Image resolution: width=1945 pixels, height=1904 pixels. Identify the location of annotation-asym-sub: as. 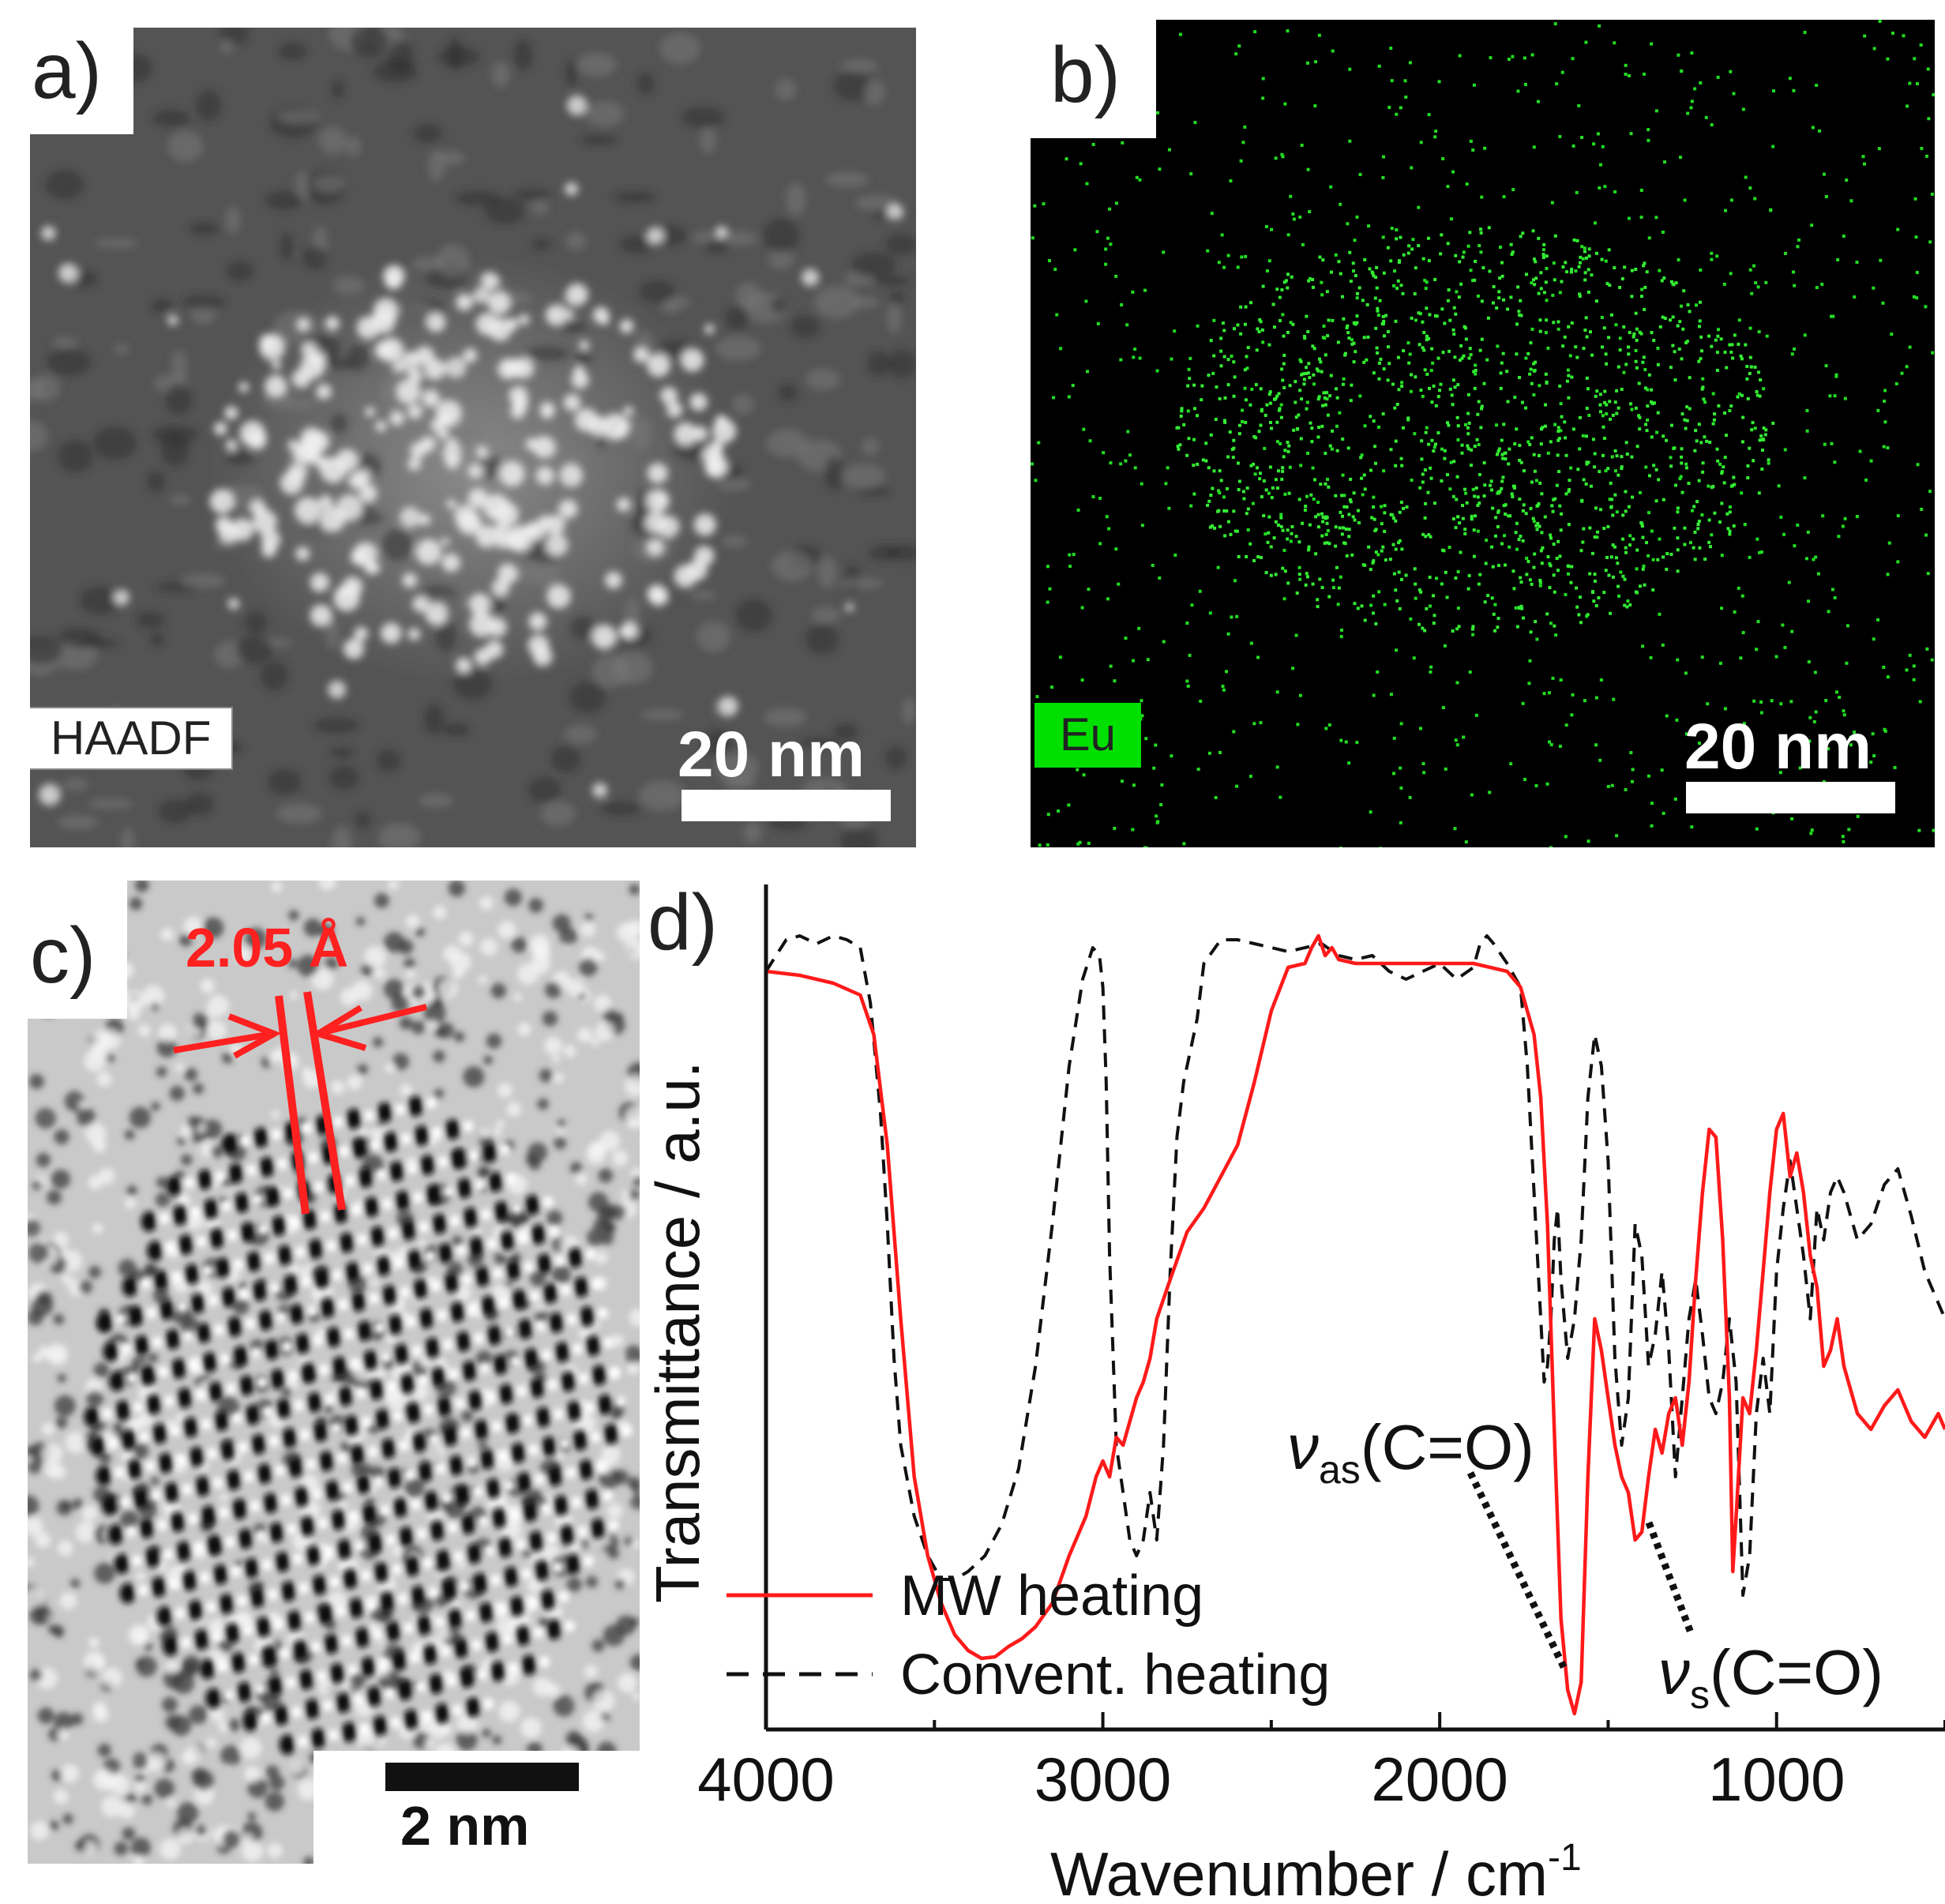
(1340, 1470).